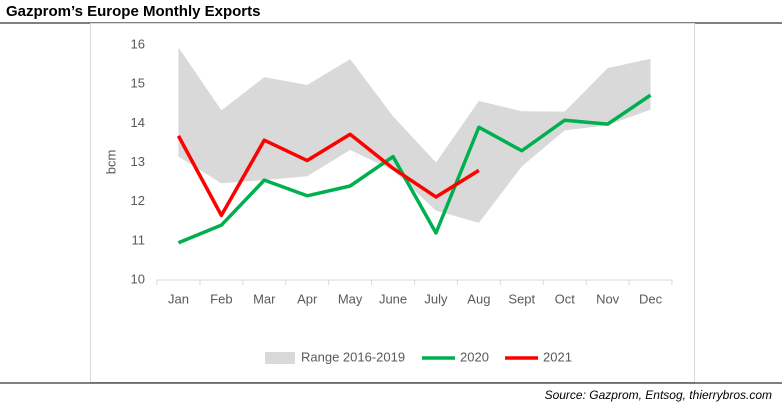 This screenshot has height=410, width=782. What do you see at coordinates (651, 298) in the screenshot?
I see `x-tick-label: Dec` at bounding box center [651, 298].